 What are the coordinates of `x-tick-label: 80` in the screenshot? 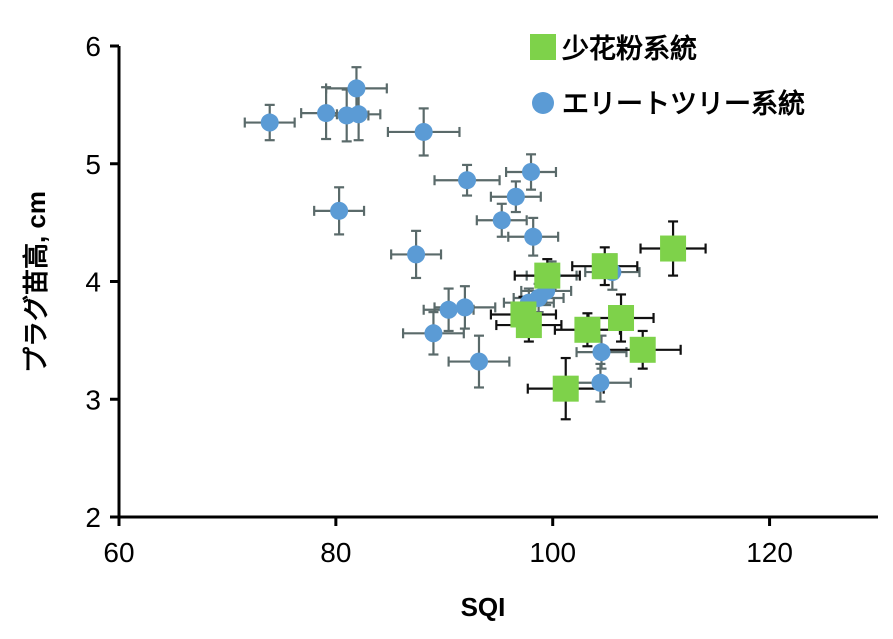 It's located at (335, 552).